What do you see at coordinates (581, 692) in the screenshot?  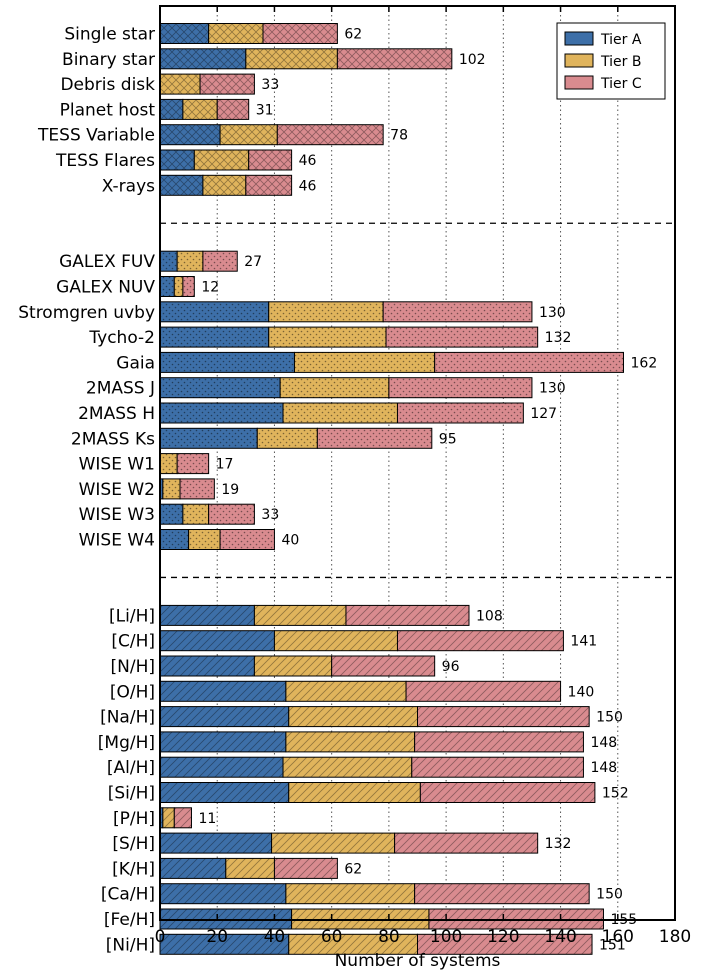 I see `total-label: 140` at bounding box center [581, 692].